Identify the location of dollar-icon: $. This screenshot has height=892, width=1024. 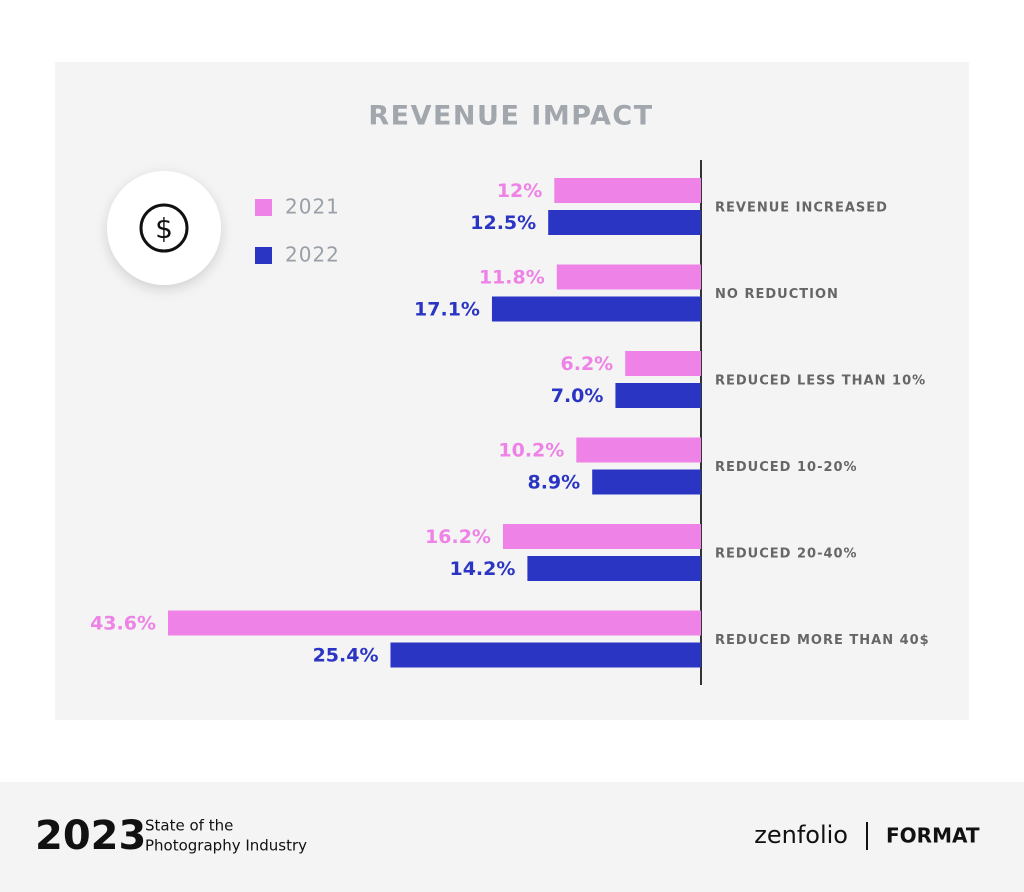
(164, 228).